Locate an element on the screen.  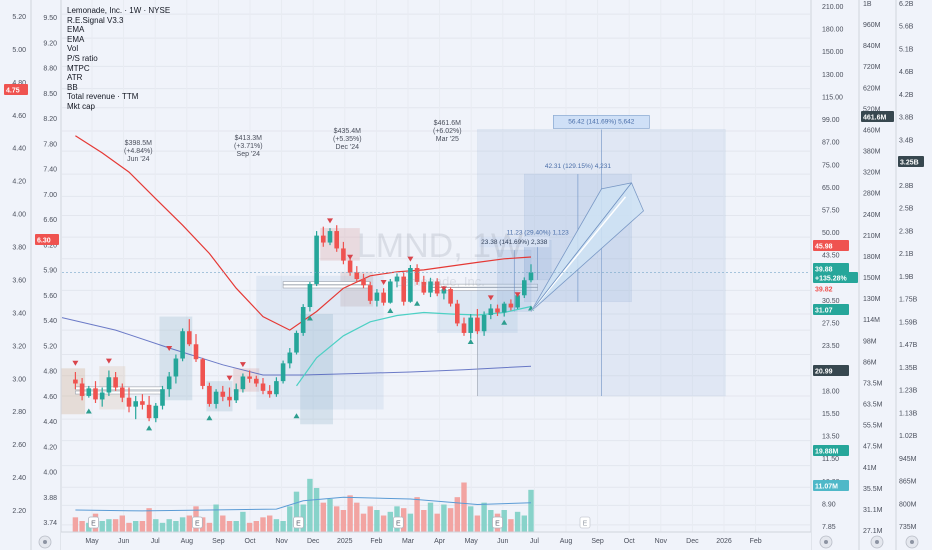
right-axis-2-tick: 1B is located at coordinates (867, 4).